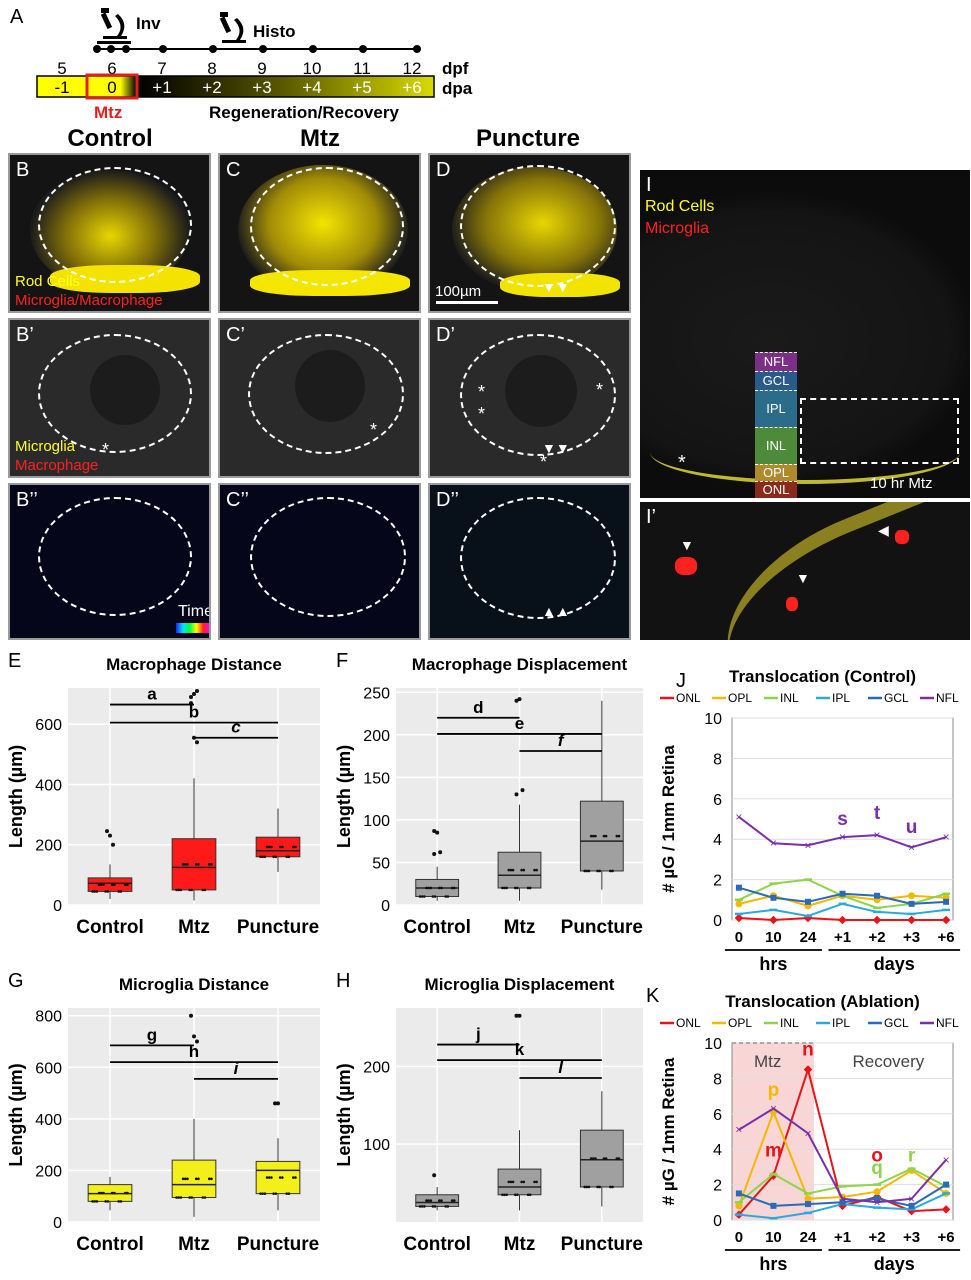  I want to click on significance-label: f, so click(562, 740).